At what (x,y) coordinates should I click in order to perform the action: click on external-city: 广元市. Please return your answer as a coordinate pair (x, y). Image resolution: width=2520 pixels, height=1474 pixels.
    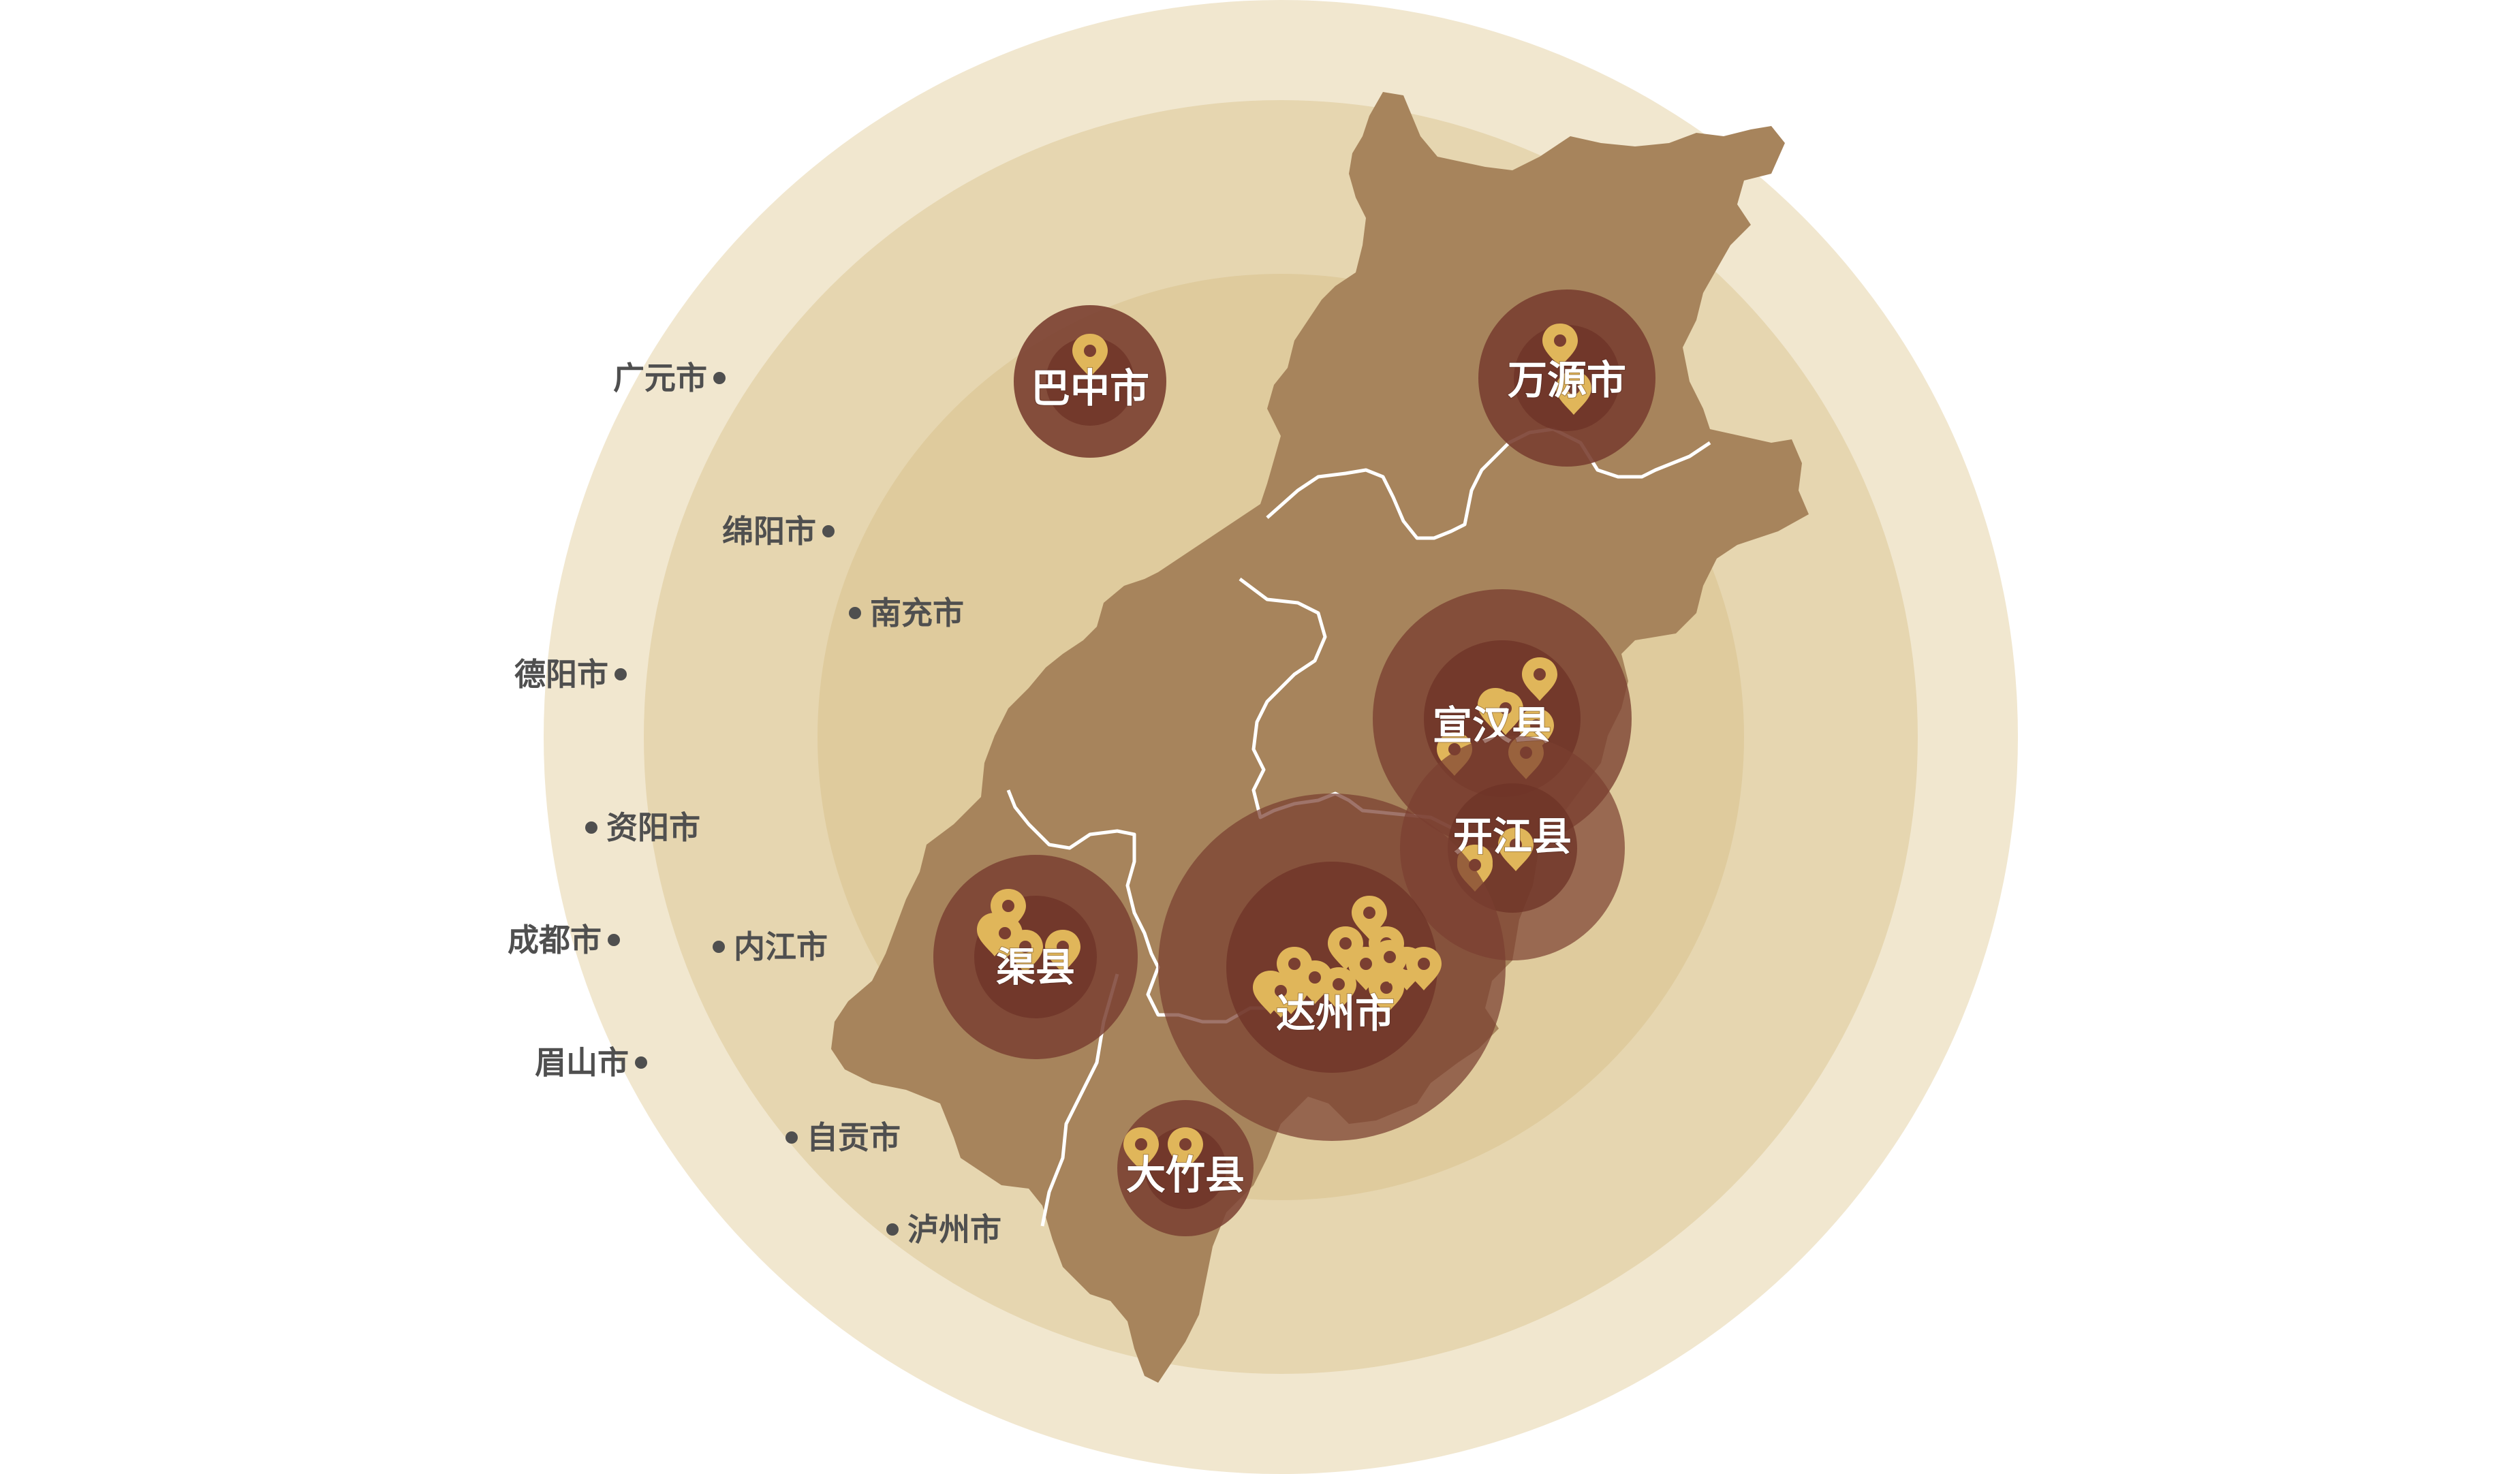
    Looking at the image, I should click on (669, 378).